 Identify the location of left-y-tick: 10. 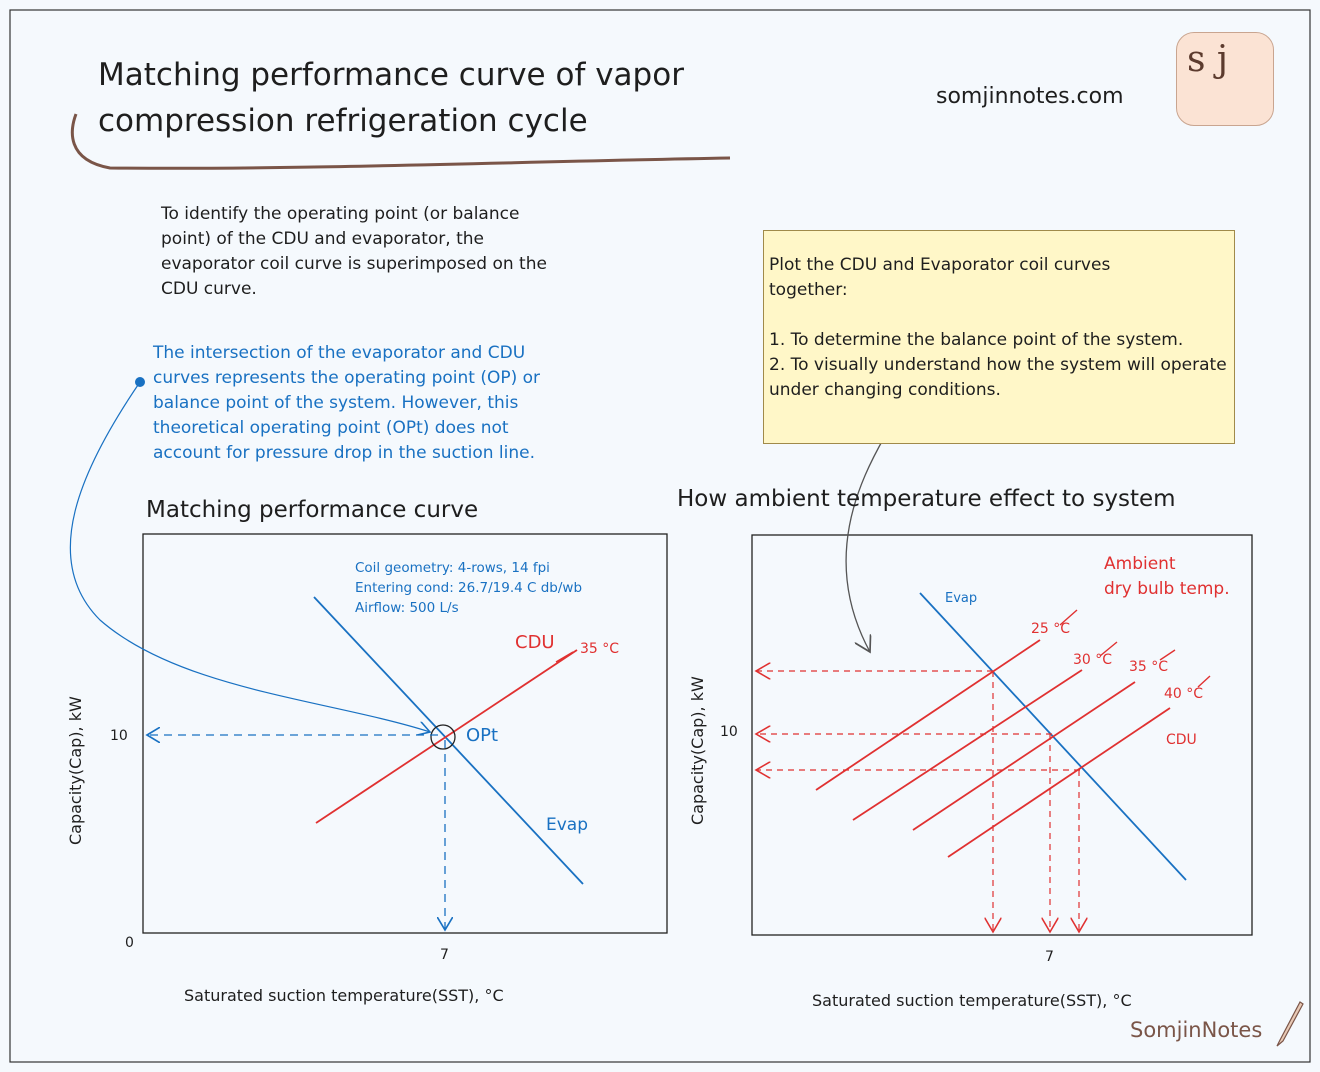
(119, 736).